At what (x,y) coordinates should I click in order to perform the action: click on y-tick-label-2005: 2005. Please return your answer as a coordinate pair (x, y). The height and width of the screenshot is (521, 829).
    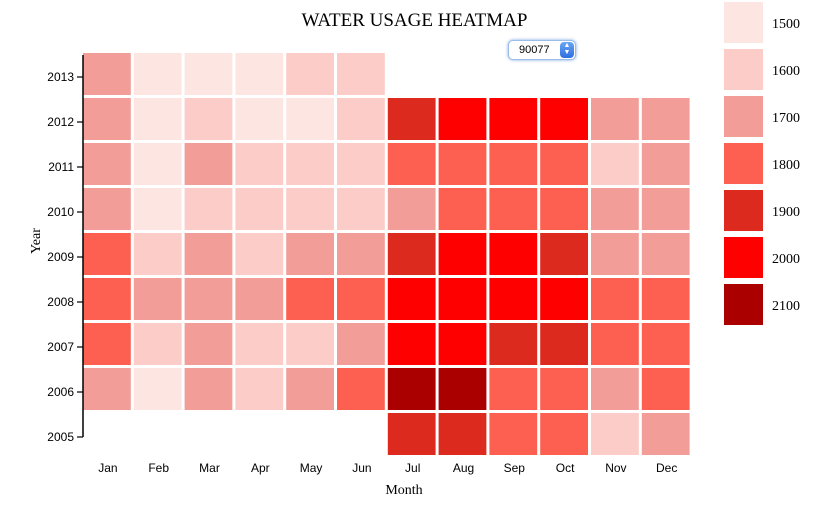
    Looking at the image, I should click on (60, 437).